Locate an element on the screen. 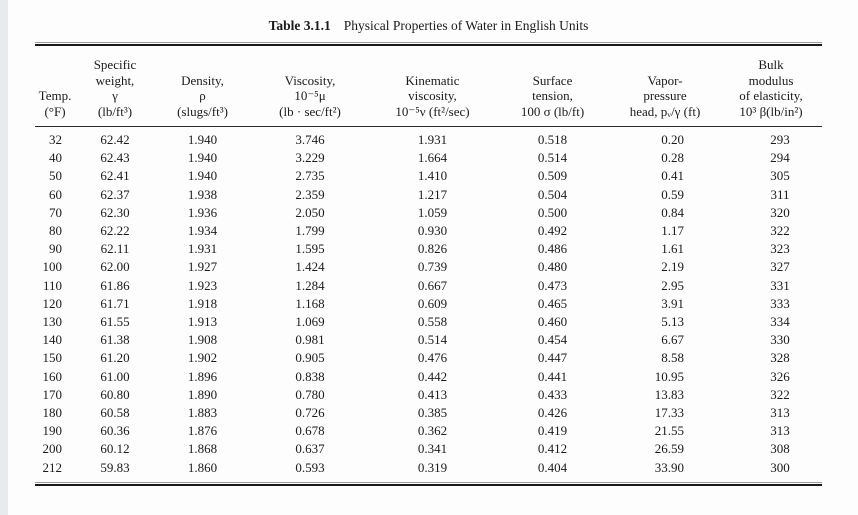 This screenshot has height=515, width=858. cell-vapor-pressure-head: 2.95 is located at coordinates (672, 285).